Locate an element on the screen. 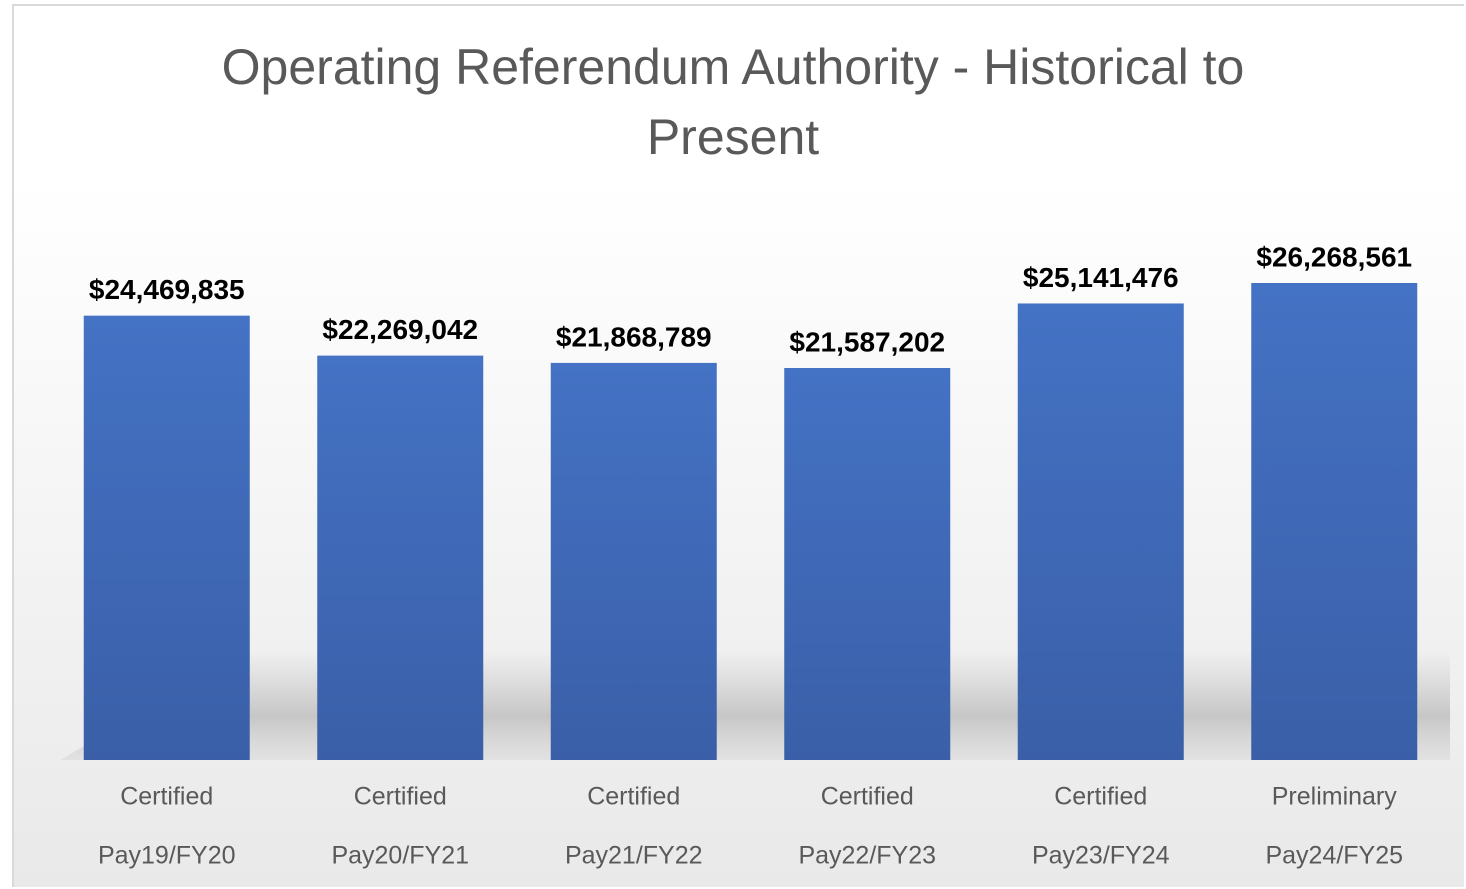 The image size is (1466, 889). floor-shadow is located at coordinates (755, 705).